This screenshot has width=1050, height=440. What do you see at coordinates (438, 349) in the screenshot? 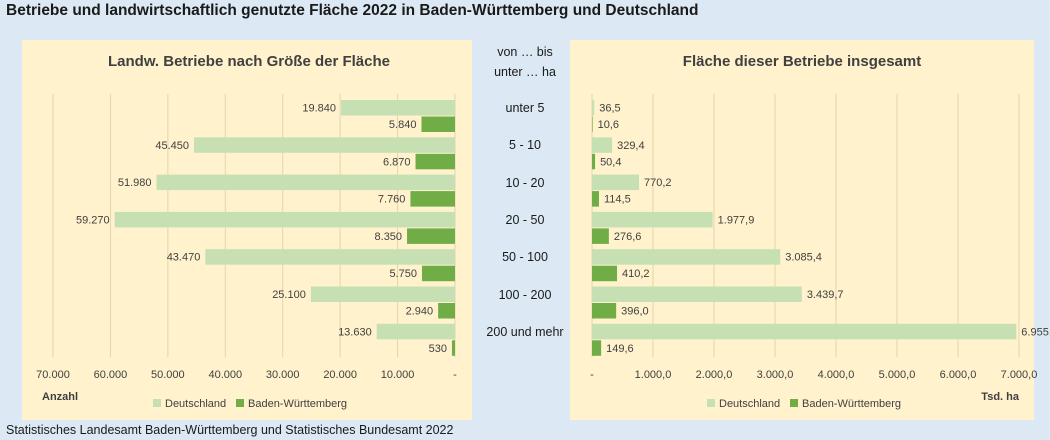
I see `data-label: 530` at bounding box center [438, 349].